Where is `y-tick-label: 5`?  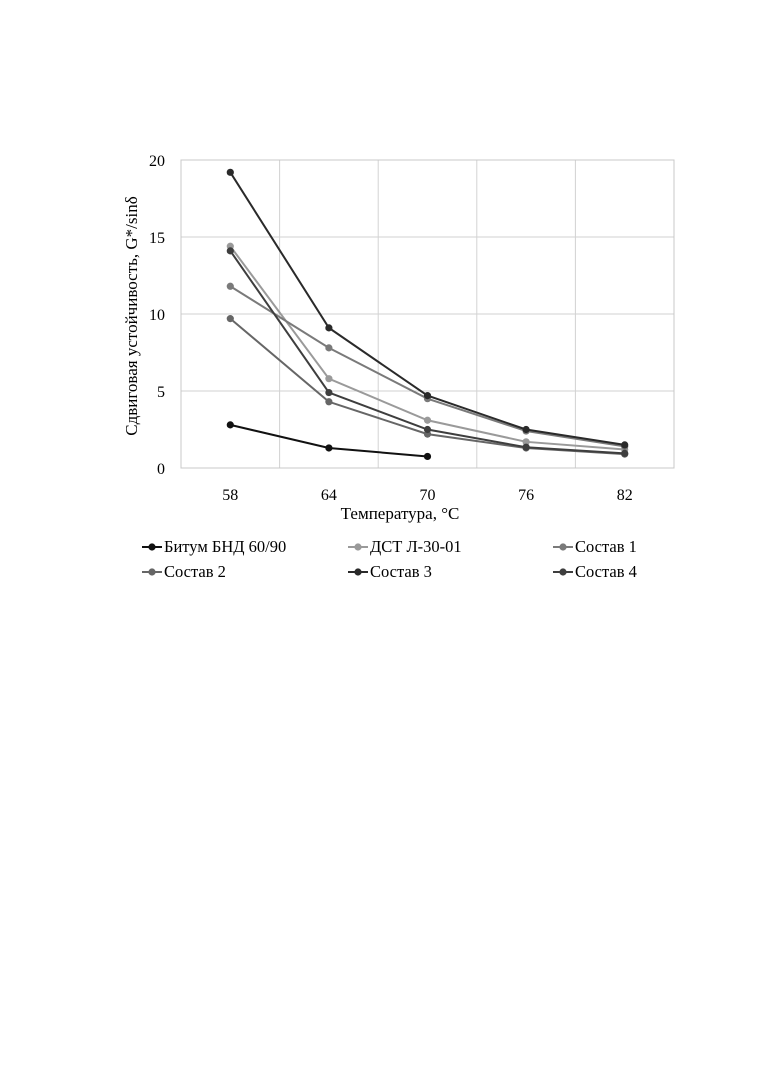 y-tick-label: 5 is located at coordinates (161, 392).